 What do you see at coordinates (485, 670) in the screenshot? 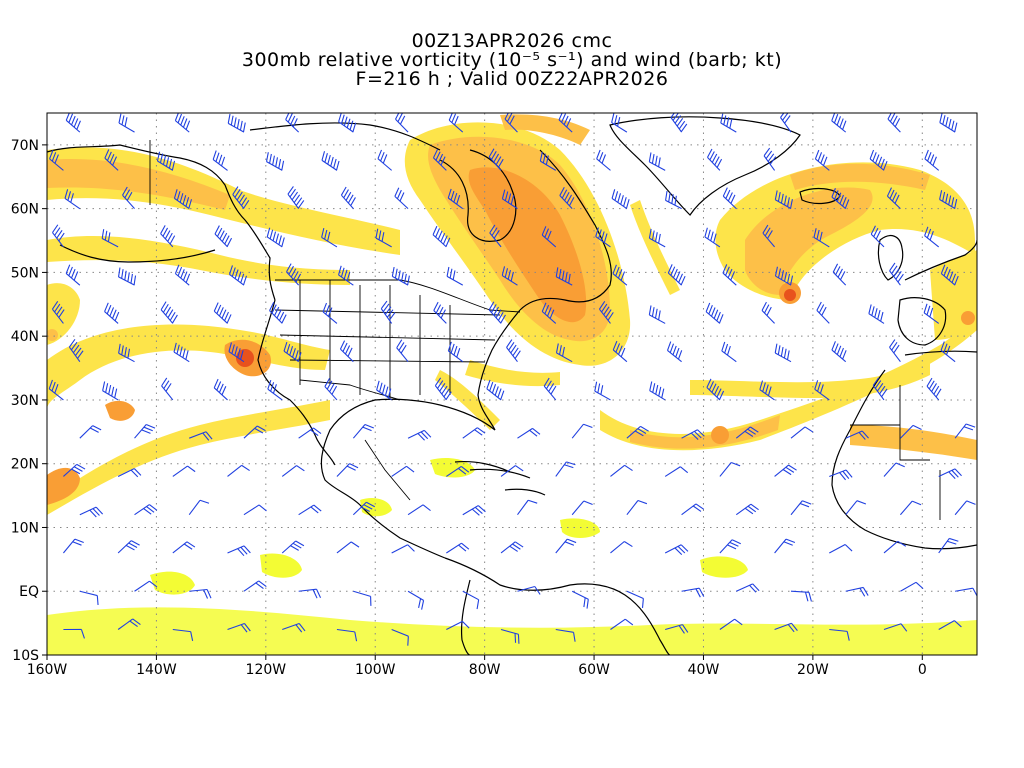
I see `lon-label-80W: 80W` at bounding box center [485, 670].